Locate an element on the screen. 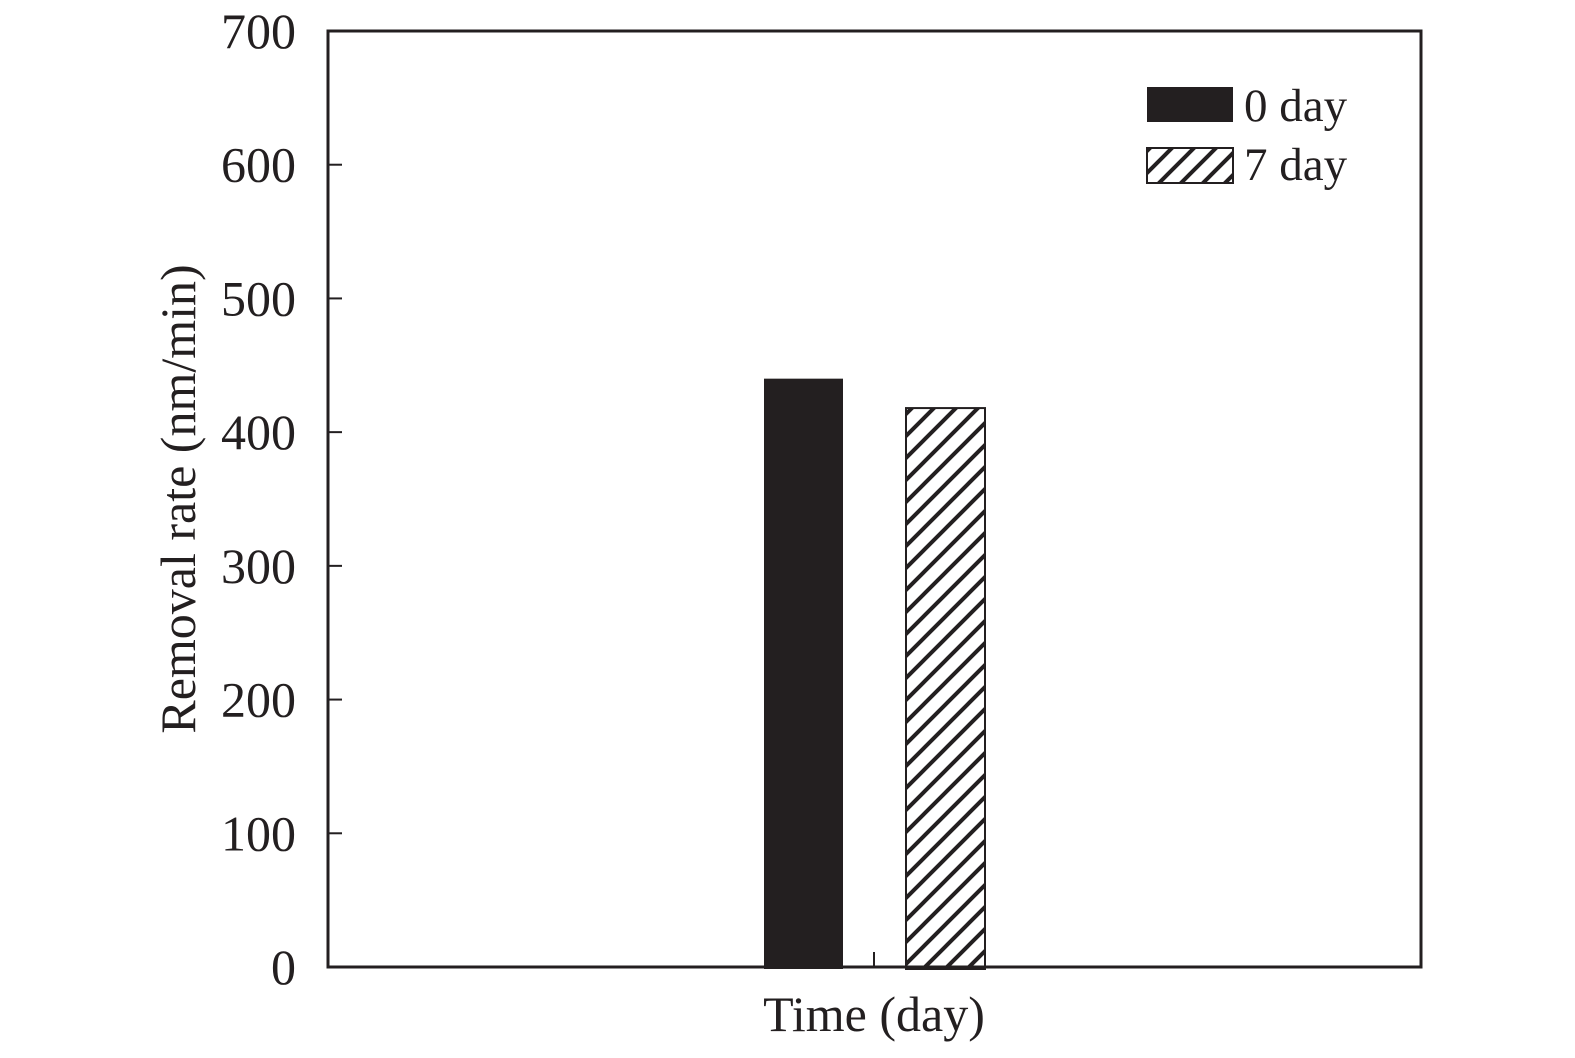  y-tick-label: 400 is located at coordinates (258, 432).